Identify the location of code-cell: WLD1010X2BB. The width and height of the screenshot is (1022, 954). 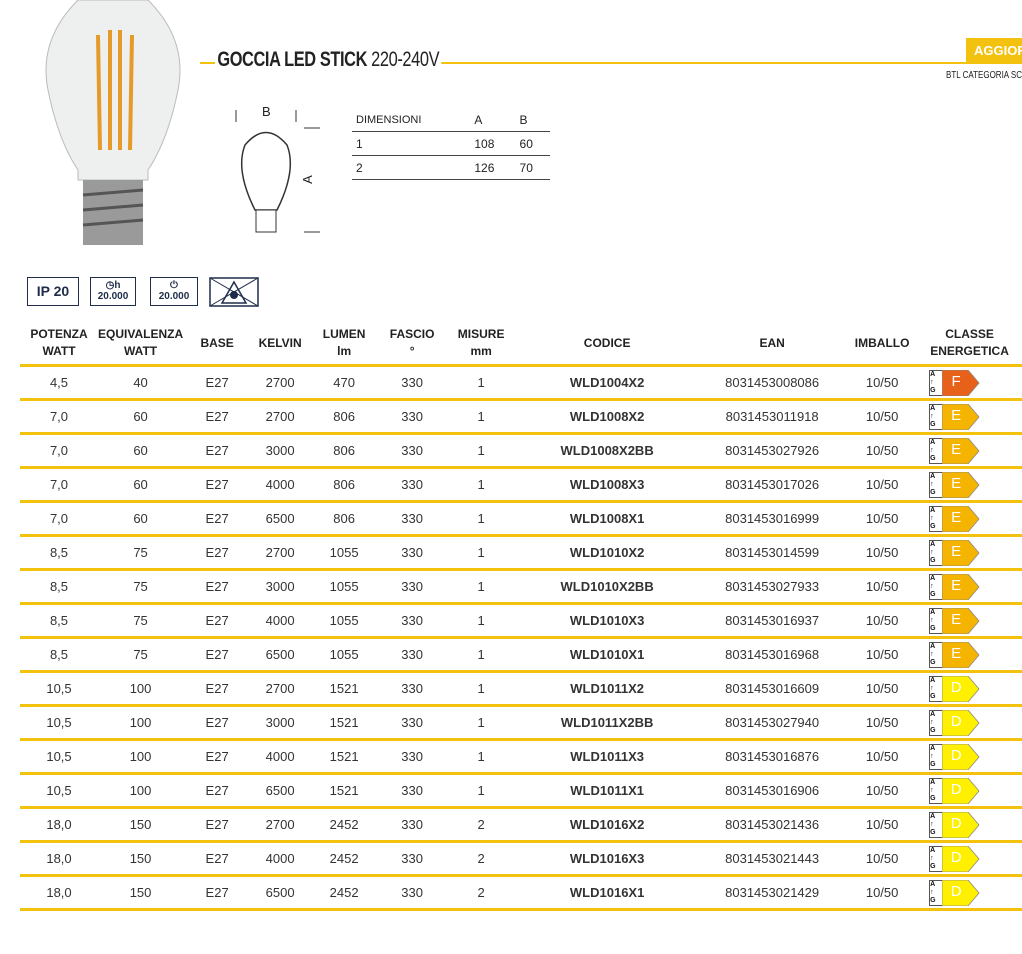
(607, 587).